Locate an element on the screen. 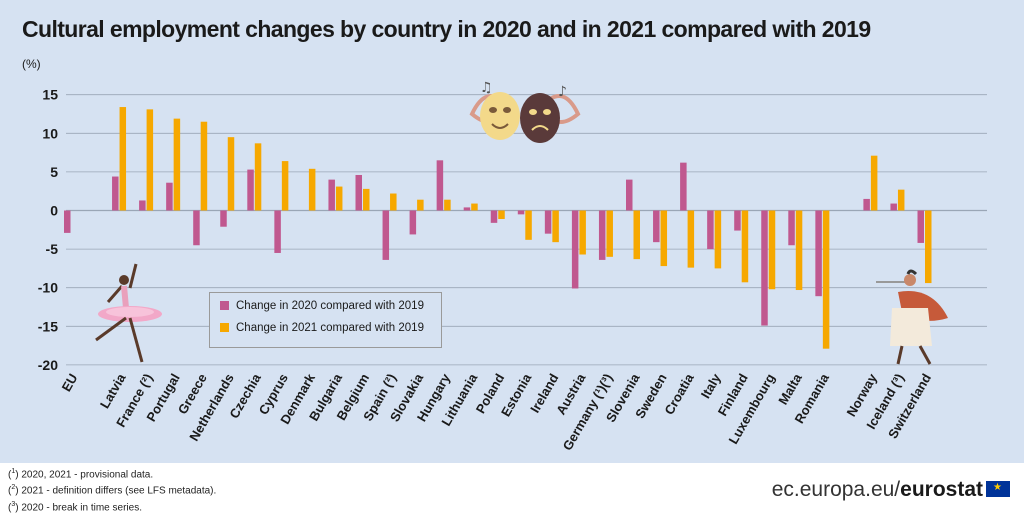 The height and width of the screenshot is (514, 1024). y-tick-label: 10 is located at coordinates (50, 133).